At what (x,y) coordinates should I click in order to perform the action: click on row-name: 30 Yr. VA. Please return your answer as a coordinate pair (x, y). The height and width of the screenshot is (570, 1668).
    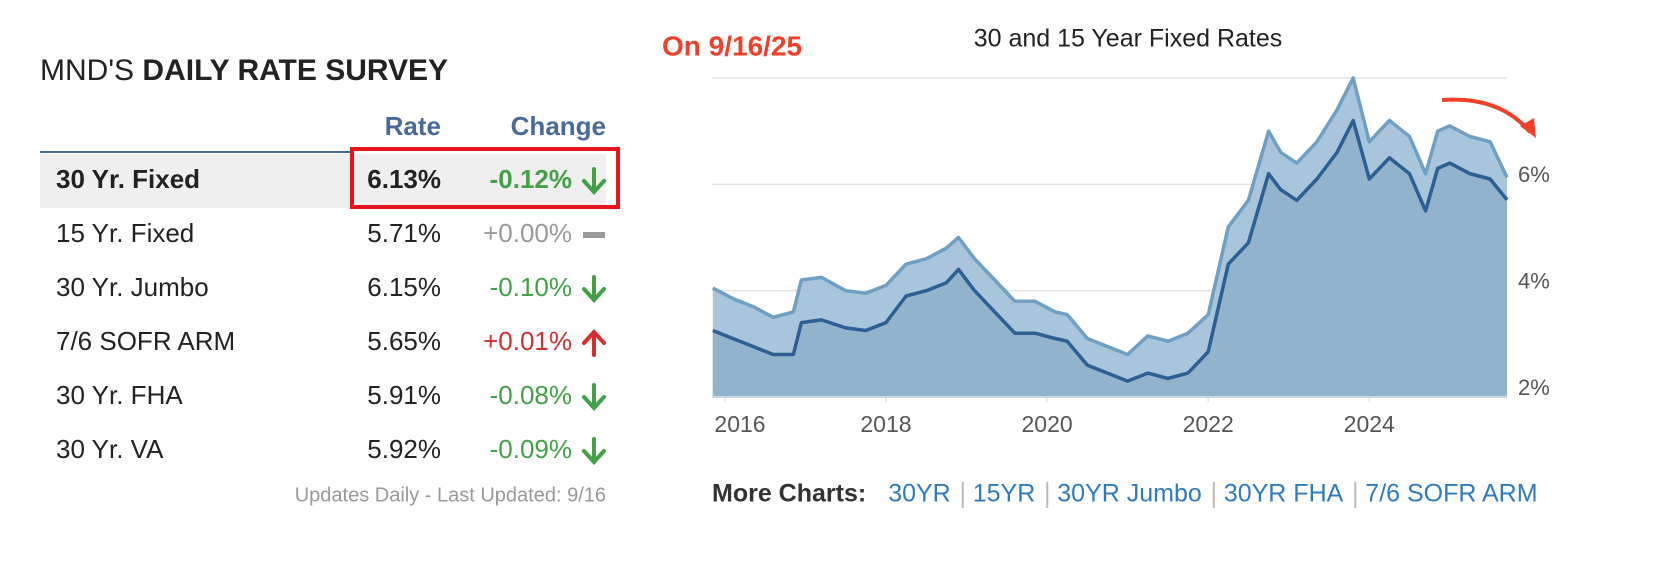
    Looking at the image, I should click on (110, 449).